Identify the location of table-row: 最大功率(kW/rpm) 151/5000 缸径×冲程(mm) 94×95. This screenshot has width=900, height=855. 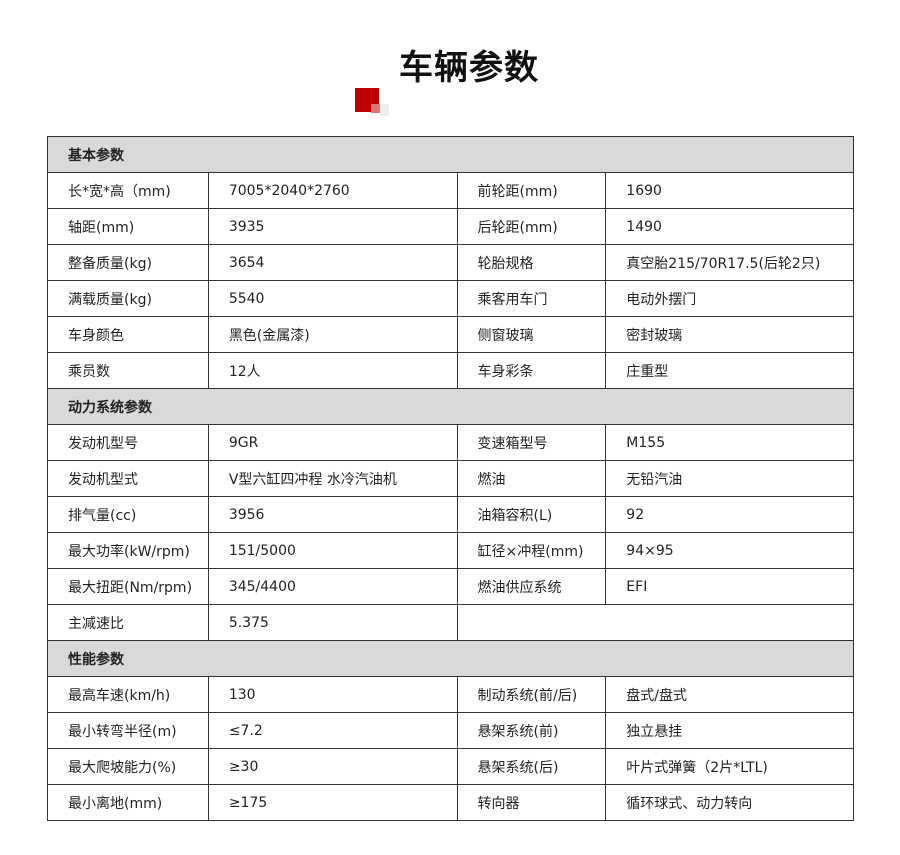
(450, 550).